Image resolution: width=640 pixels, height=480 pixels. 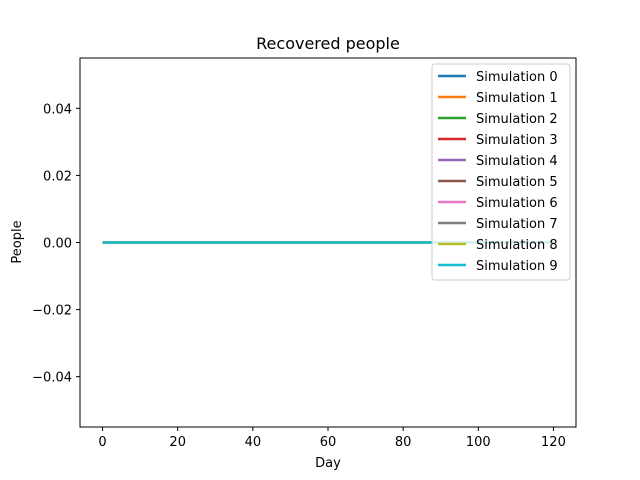 I want to click on x-tick-label: 100, so click(x=478, y=442).